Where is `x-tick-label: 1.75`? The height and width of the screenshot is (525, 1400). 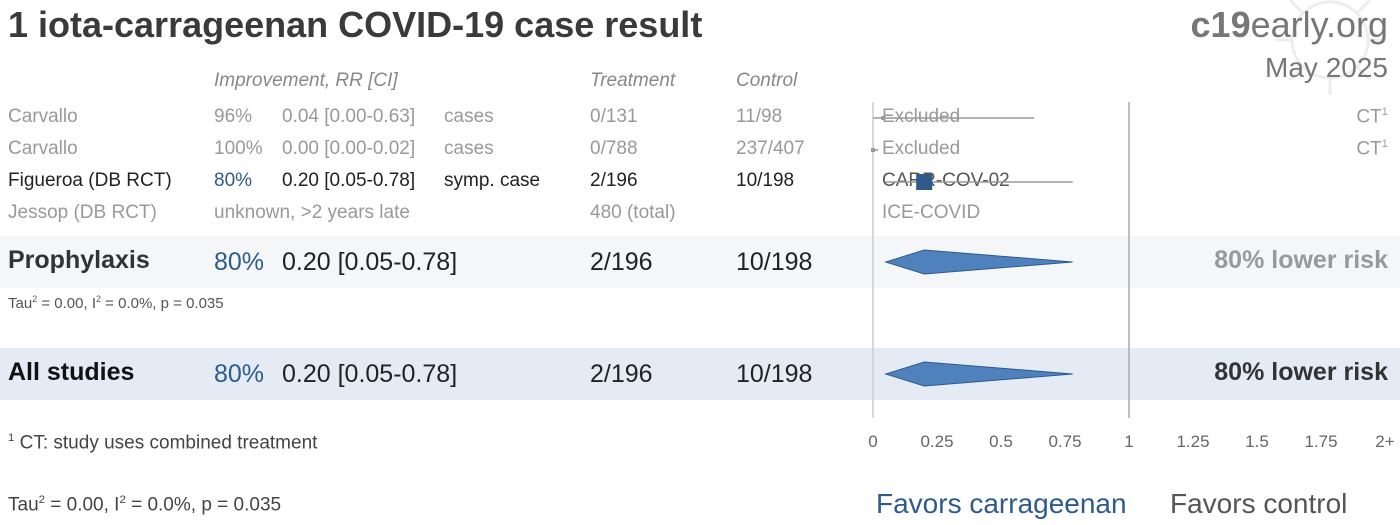
x-tick-label: 1.75 is located at coordinates (1320, 441).